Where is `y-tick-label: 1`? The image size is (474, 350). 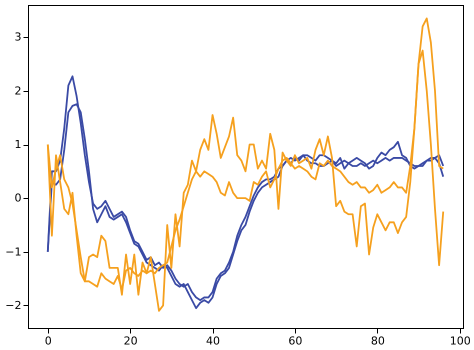
y-tick-label: 1 is located at coordinates (18, 144).